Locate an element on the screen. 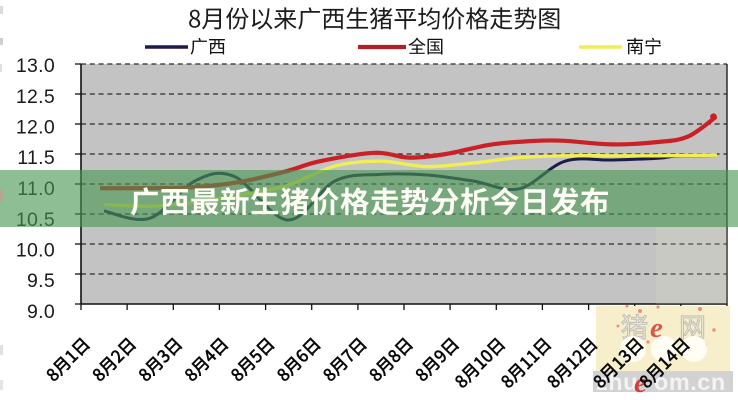 The image size is (738, 400). svg-text: 9.5 is located at coordinates (41, 281).